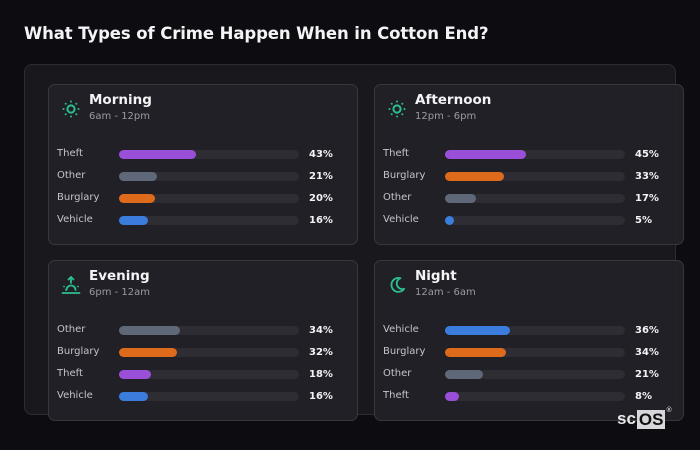 This screenshot has width=700, height=450. I want to click on bar-row-theft: Theft 45%, so click(528, 154).